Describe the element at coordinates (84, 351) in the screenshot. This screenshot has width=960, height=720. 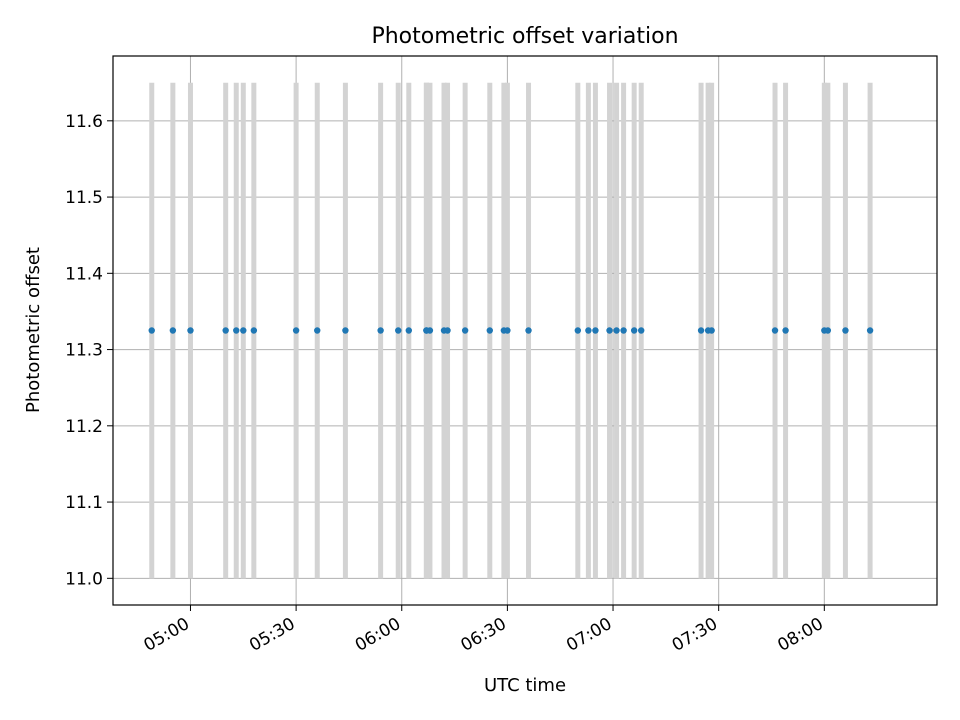
I see `y-tick-label: 11.3` at that location.